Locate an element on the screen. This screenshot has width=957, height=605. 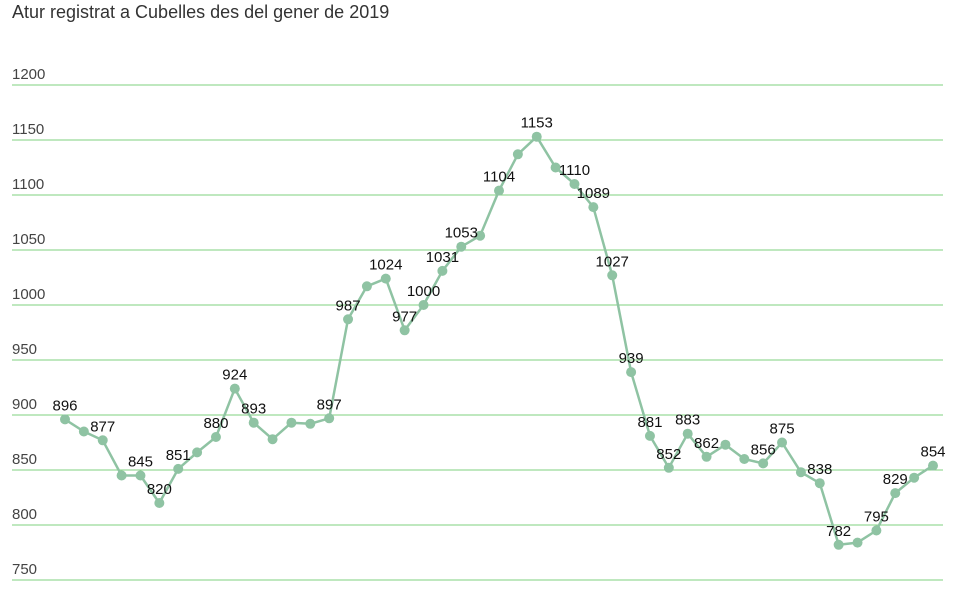
data-label: 854 is located at coordinates (932, 452).